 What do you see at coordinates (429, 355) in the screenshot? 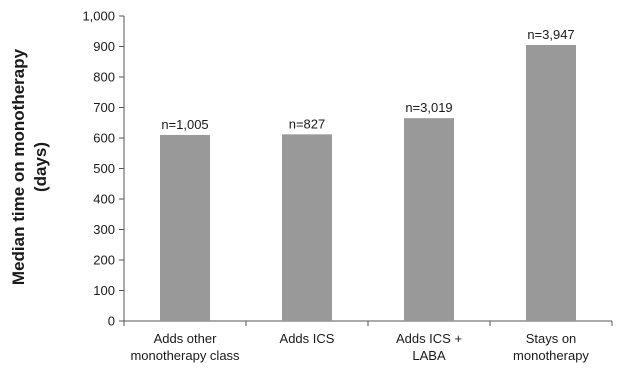
I see `x-category-label: LABA` at bounding box center [429, 355].